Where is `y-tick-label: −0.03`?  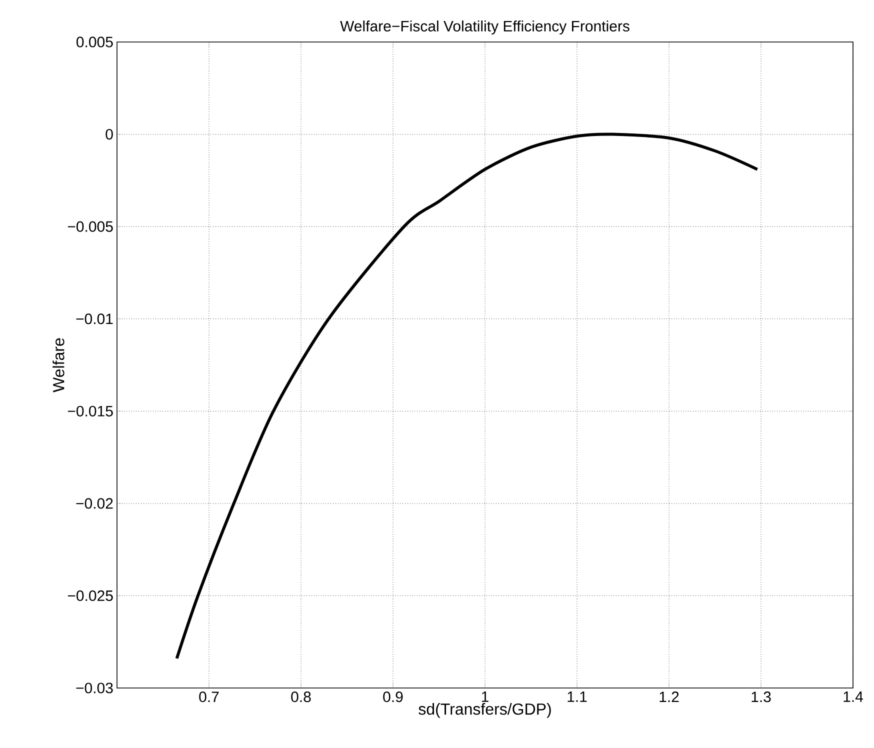 y-tick-label: −0.03 is located at coordinates (94, 688).